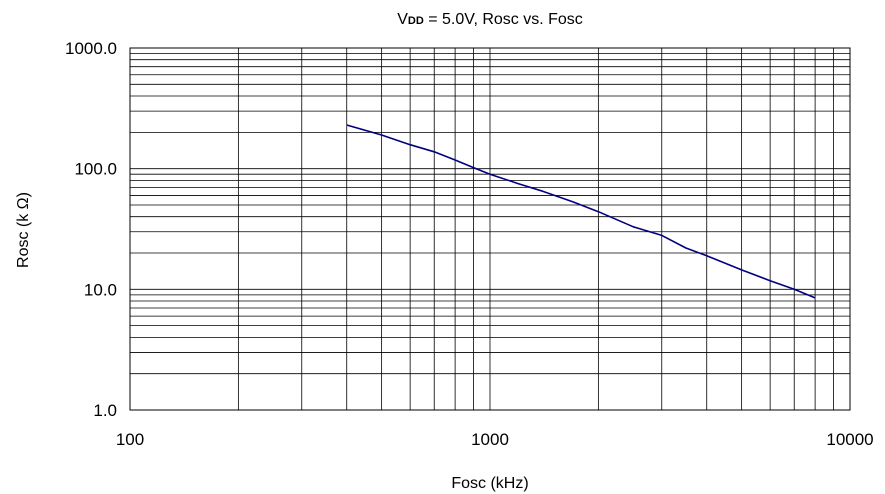 The image size is (885, 494). Describe the element at coordinates (130, 439) in the screenshot. I see `x-tick-label: 100` at that location.